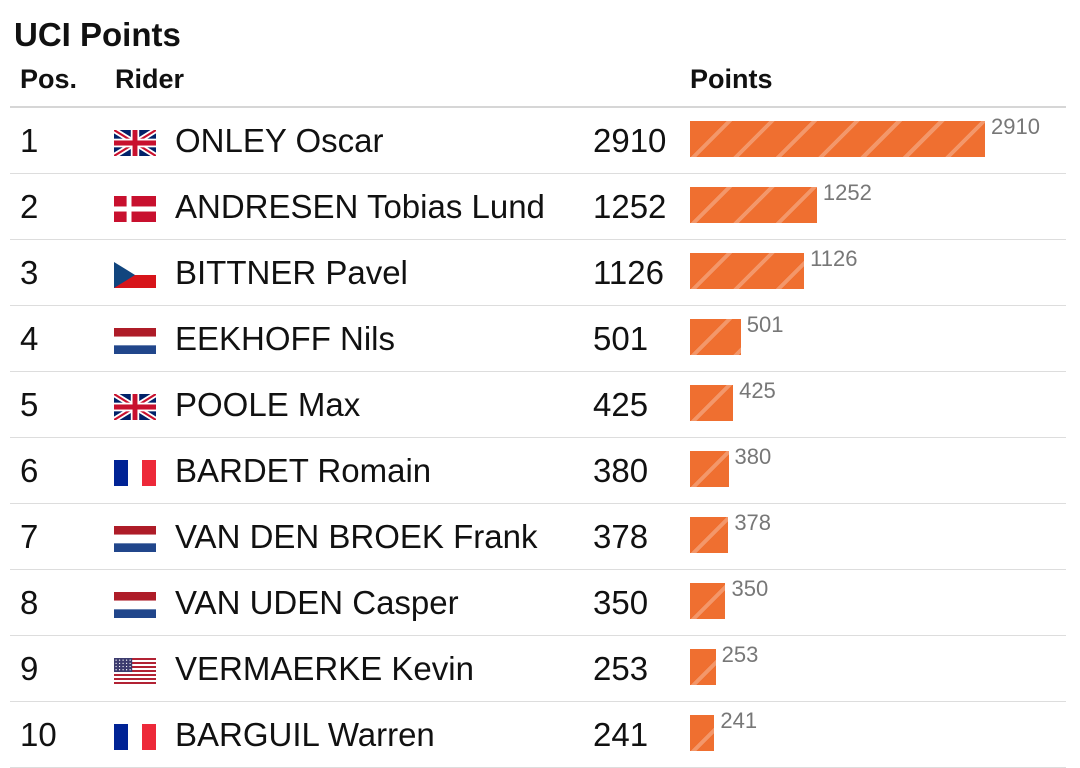 The width and height of the screenshot is (1080, 768). I want to click on rider-name-link: ANDRESEN Tobias Lund, so click(360, 206).